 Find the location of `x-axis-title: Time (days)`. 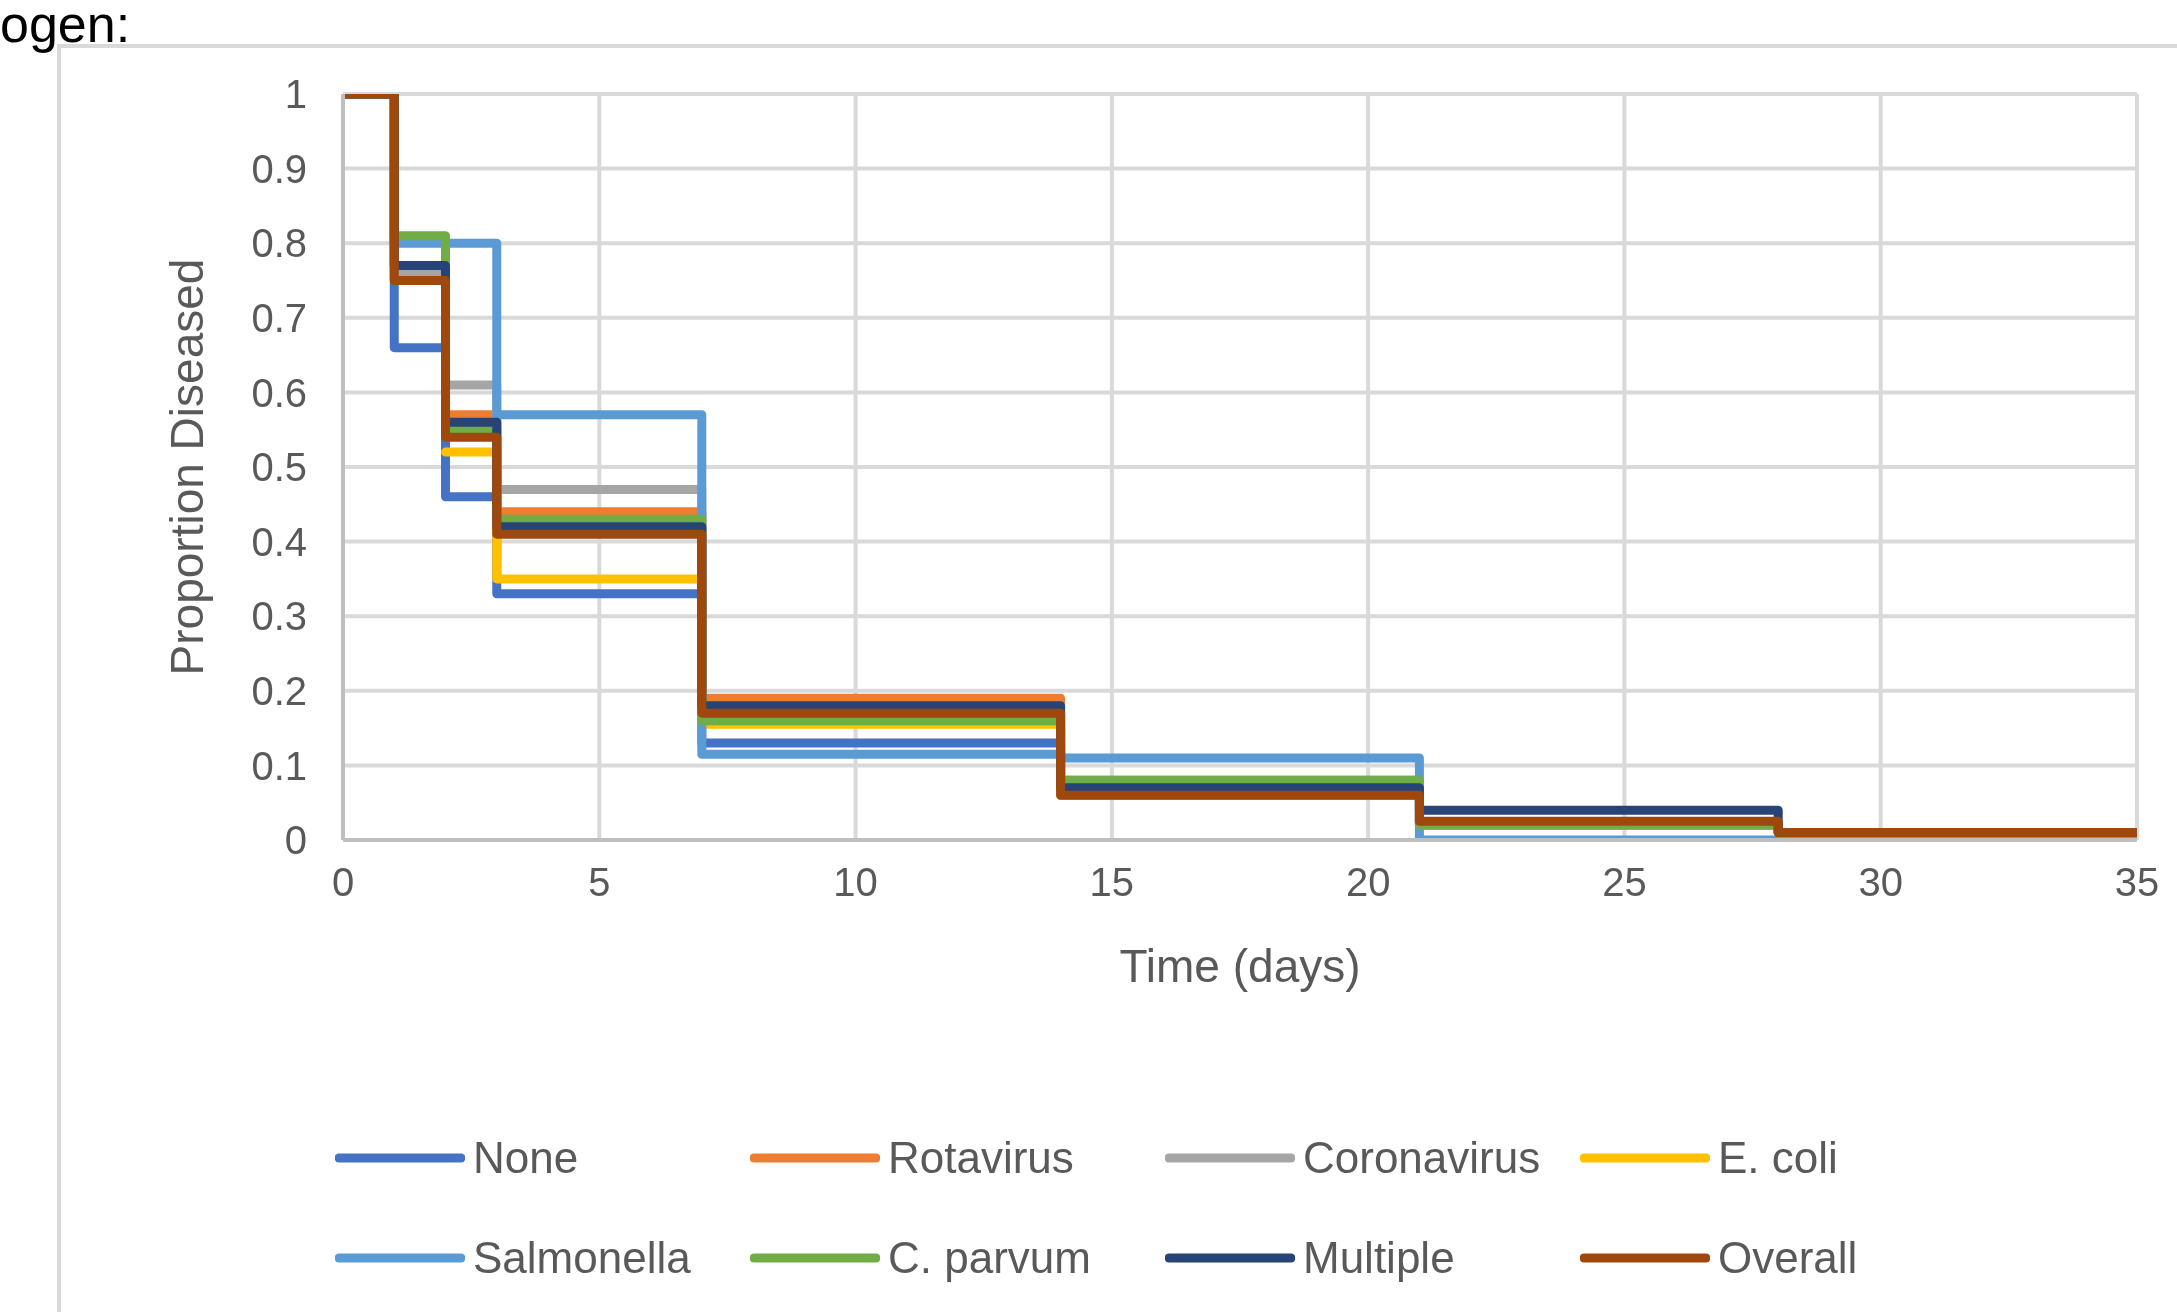

x-axis-title: Time (days) is located at coordinates (1240, 966).